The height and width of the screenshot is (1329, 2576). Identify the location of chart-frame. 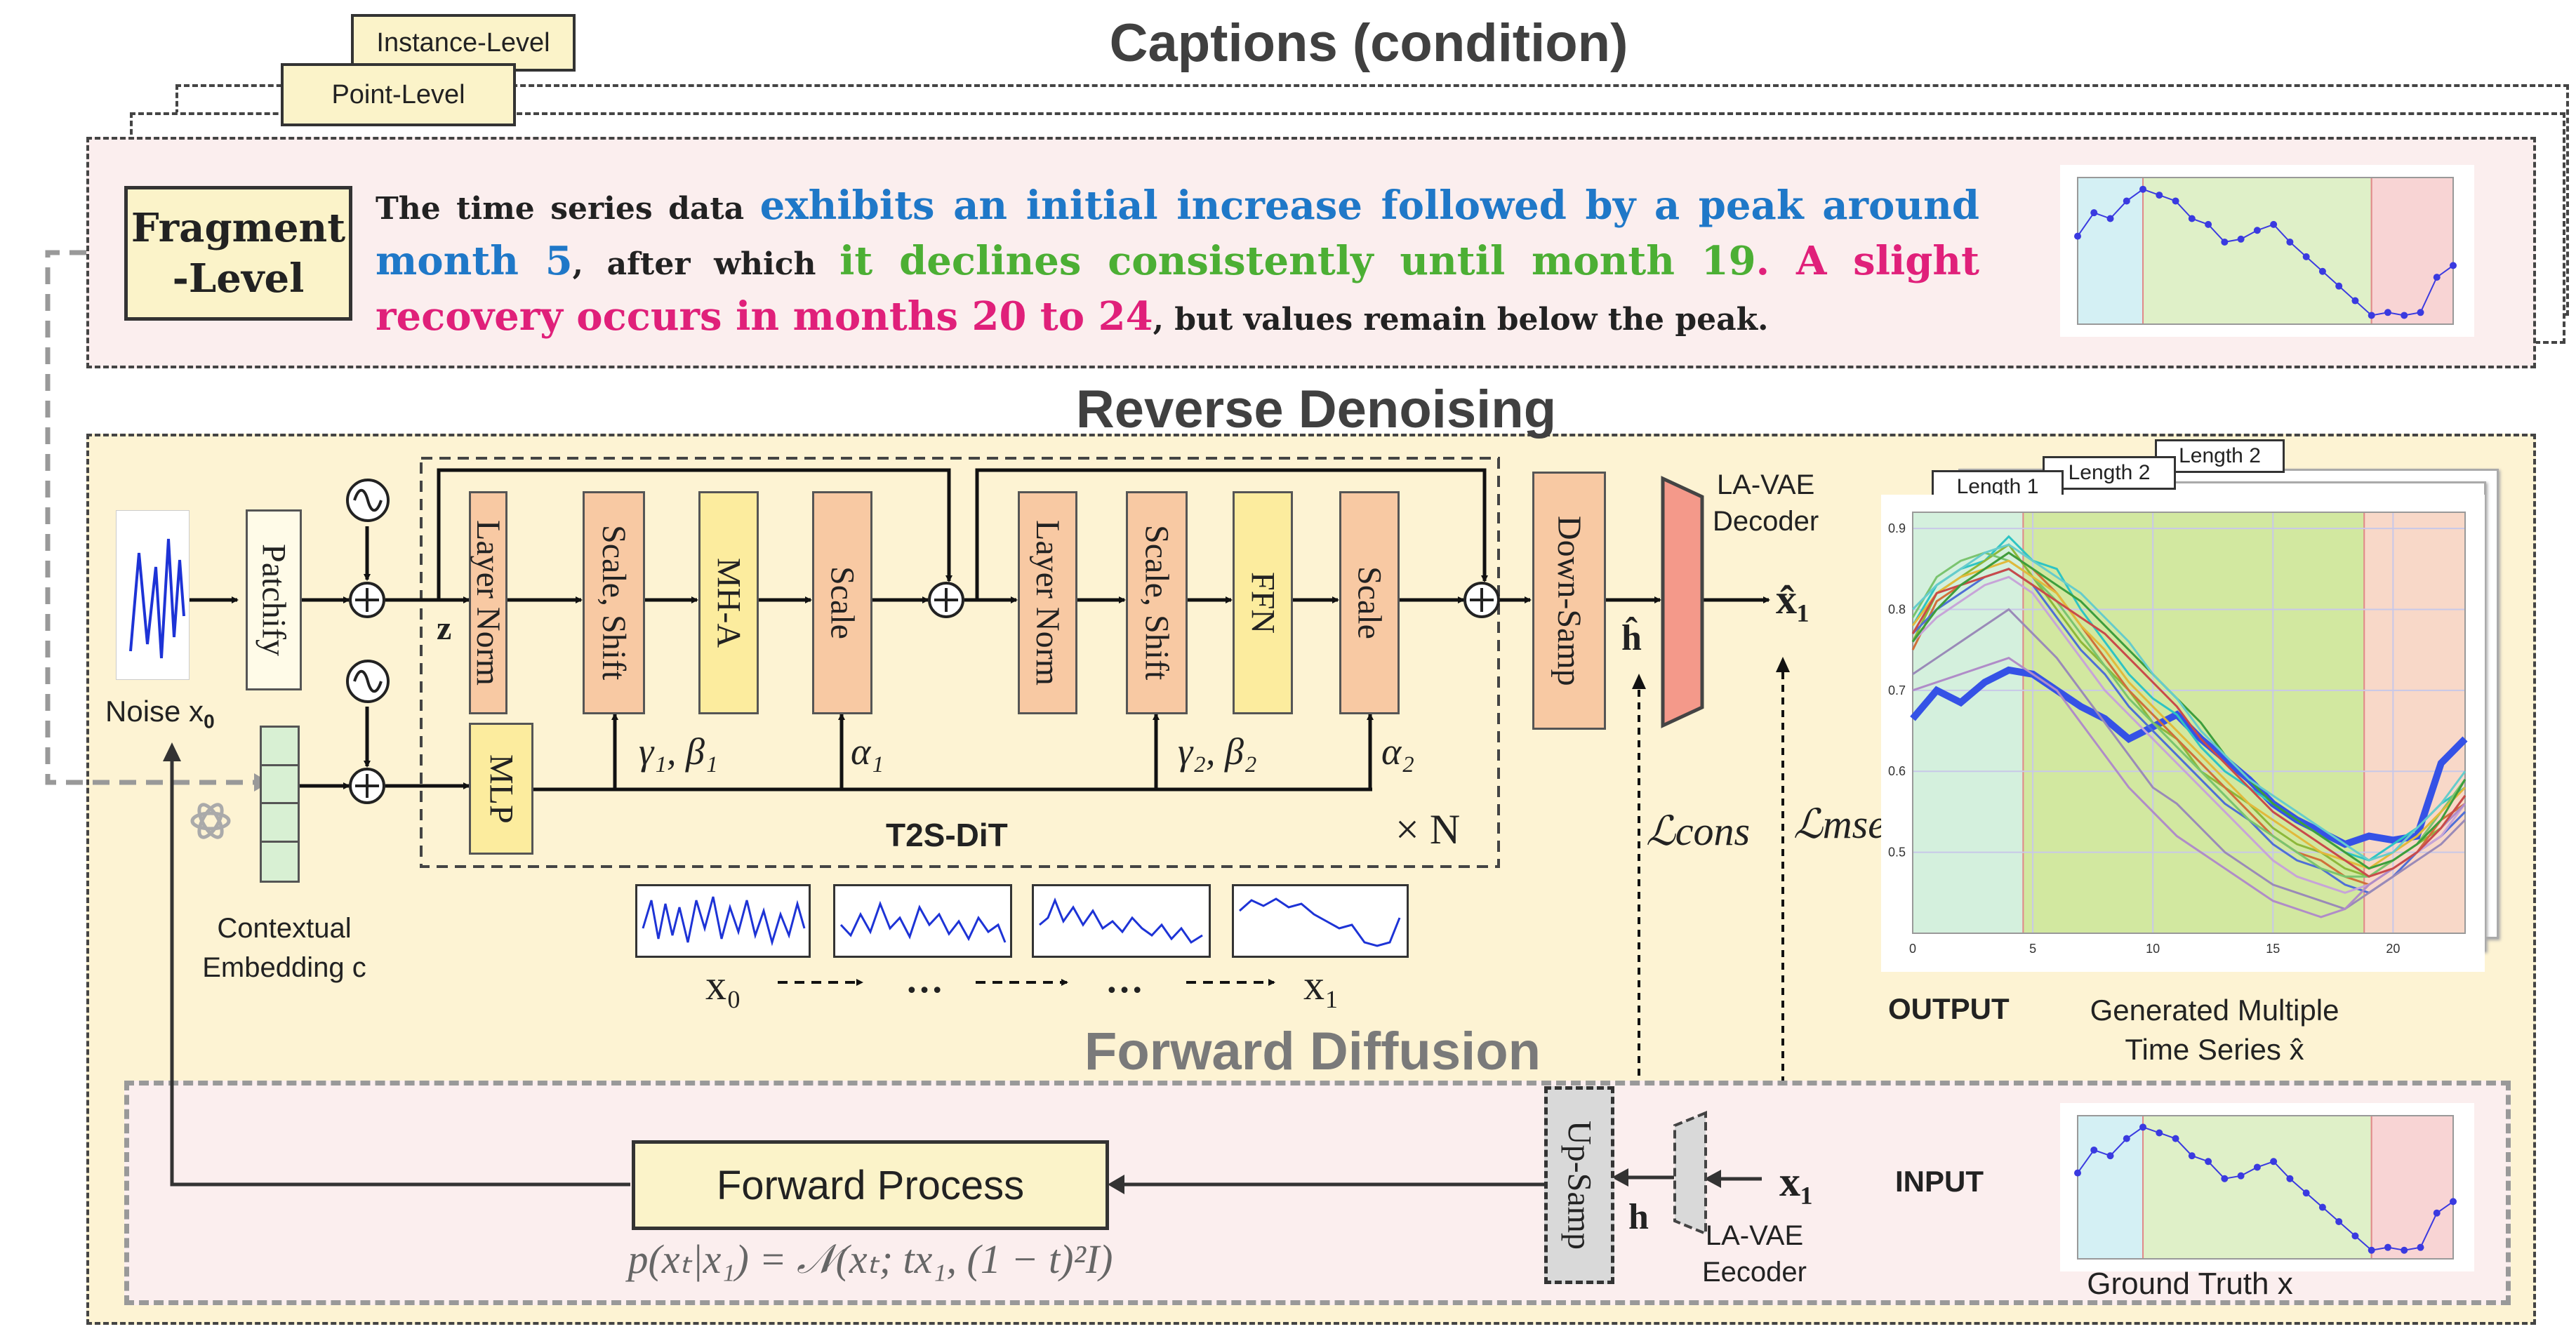
(2189, 723).